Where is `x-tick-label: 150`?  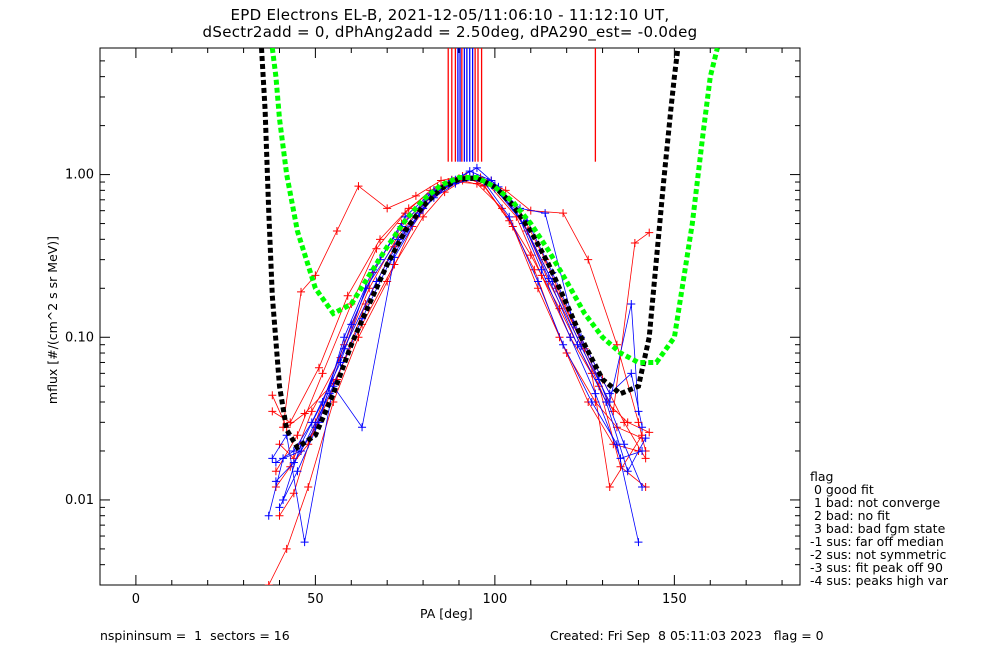 x-tick-label: 150 is located at coordinates (674, 599).